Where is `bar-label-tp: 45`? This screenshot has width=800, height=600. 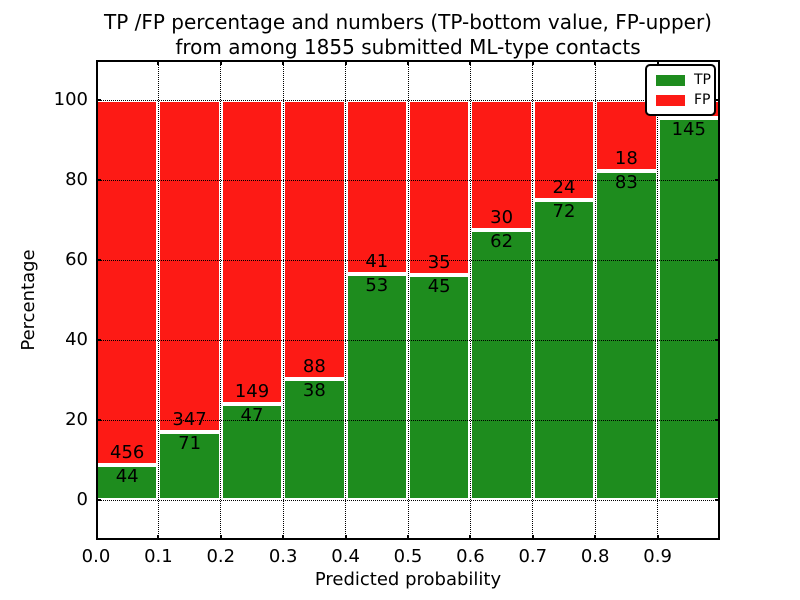
bar-label-tp: 45 is located at coordinates (439, 286).